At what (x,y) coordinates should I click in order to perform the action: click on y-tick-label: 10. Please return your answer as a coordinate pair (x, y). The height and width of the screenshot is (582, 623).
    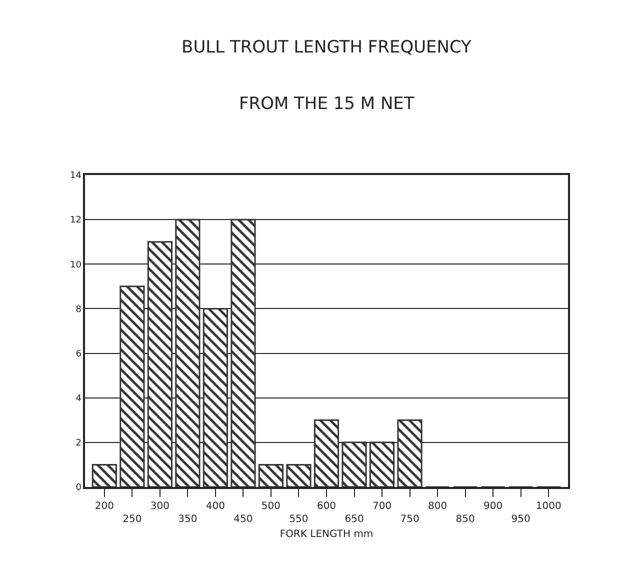
    Looking at the image, I should click on (76, 265).